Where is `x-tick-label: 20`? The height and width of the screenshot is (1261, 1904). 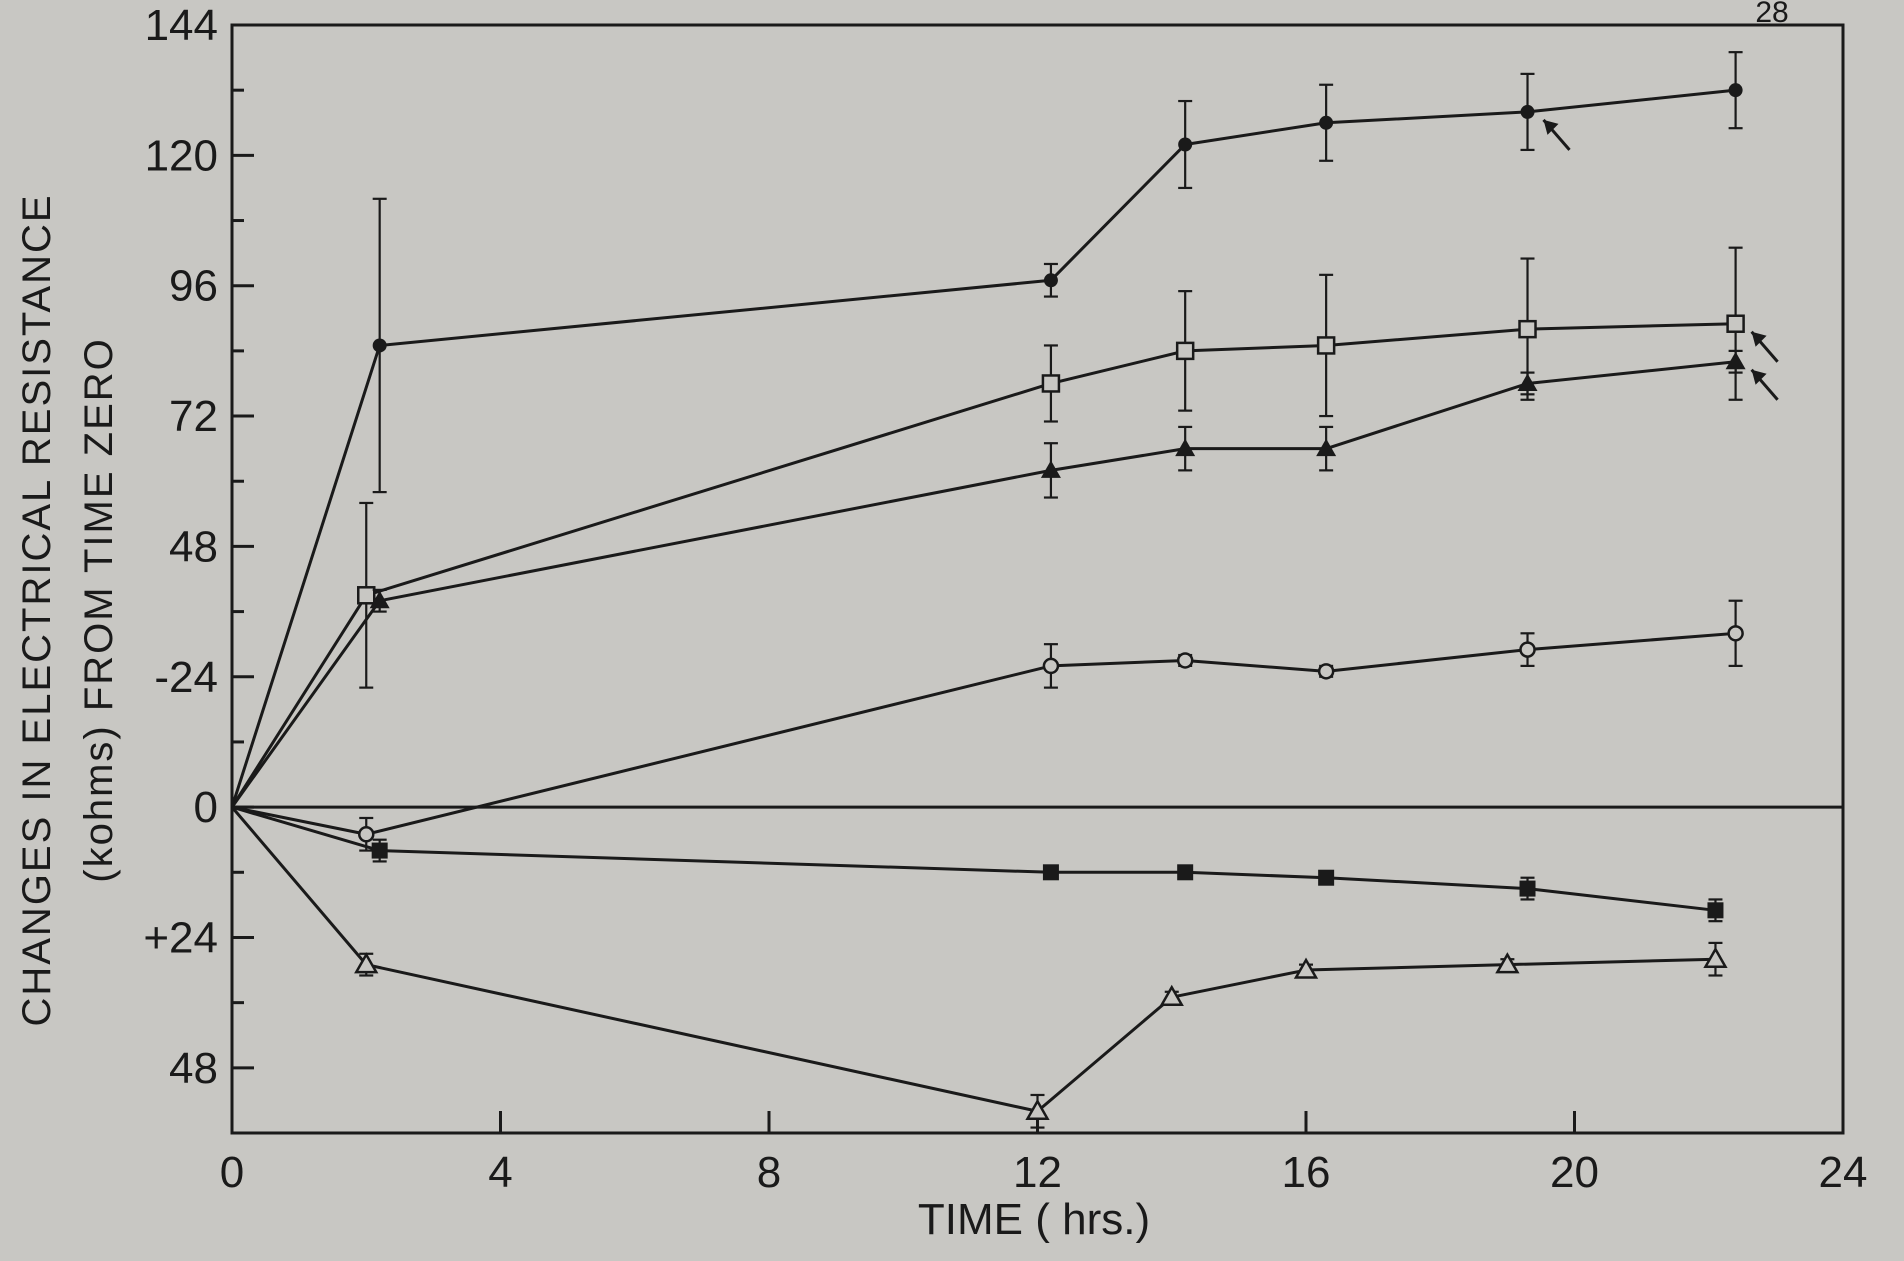 x-tick-label: 20 is located at coordinates (1574, 1172).